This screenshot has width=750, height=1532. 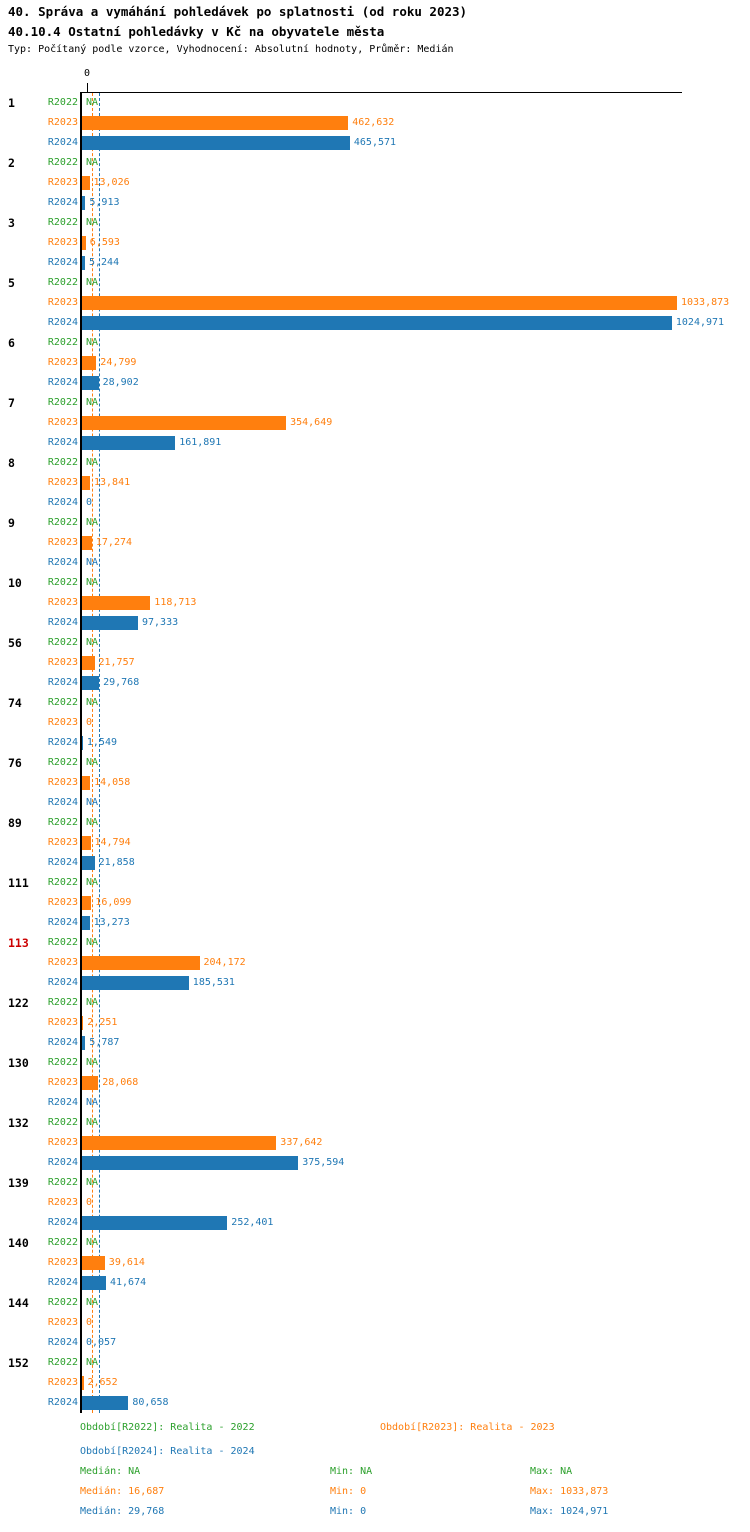 What do you see at coordinates (120, 382) in the screenshot?
I see `value-label: 28,902` at bounding box center [120, 382].